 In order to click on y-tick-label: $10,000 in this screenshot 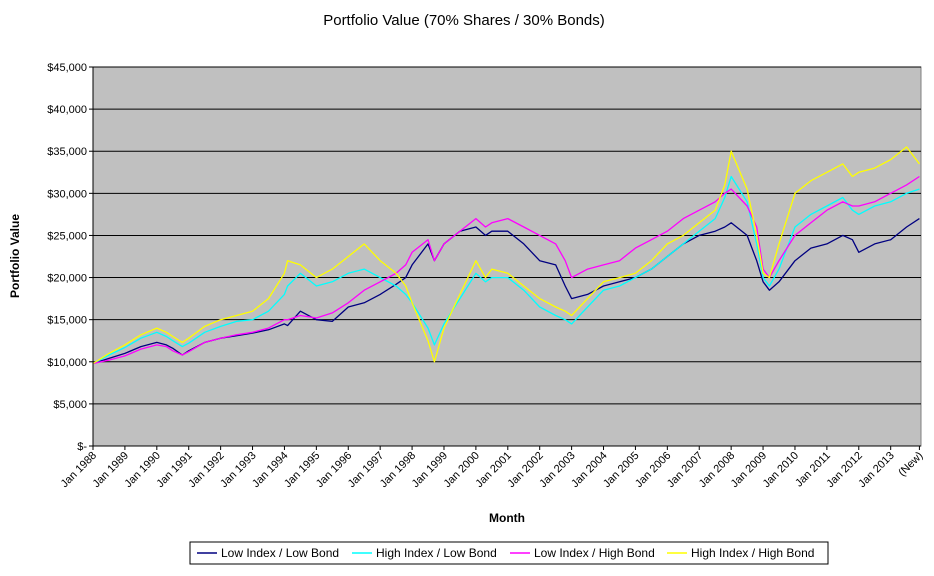, I will do `click(67, 363)`.